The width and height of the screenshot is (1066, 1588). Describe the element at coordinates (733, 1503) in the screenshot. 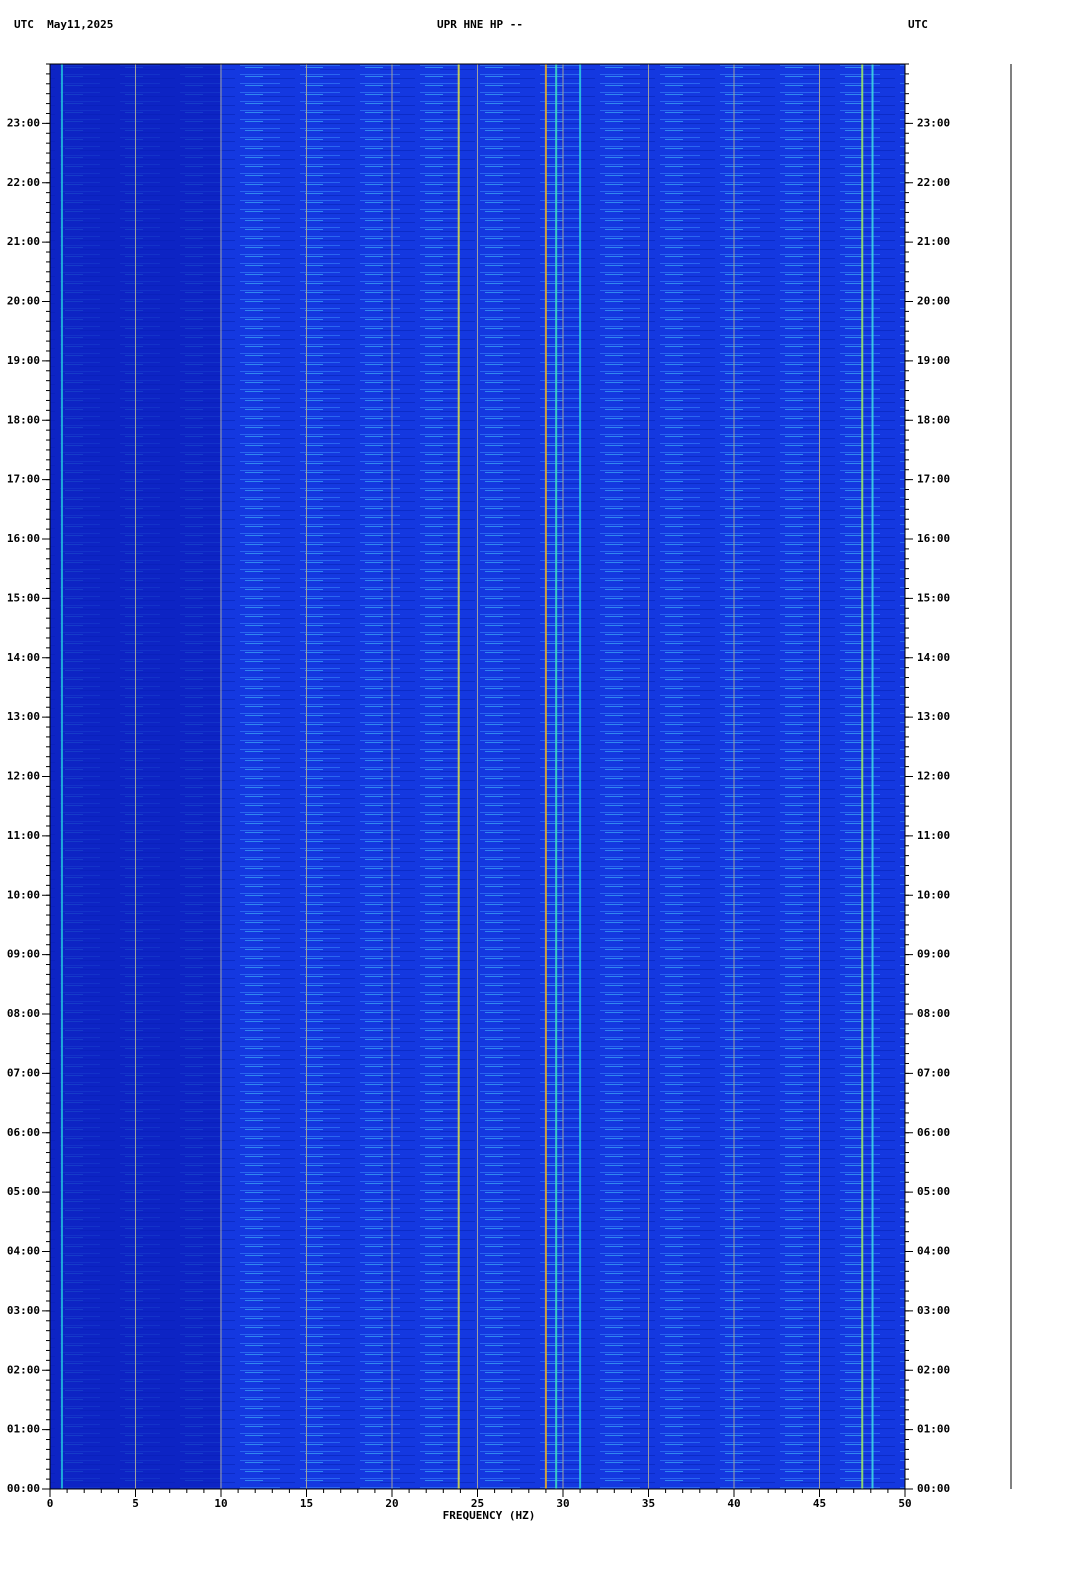

I see `x-tick-label: 40` at that location.